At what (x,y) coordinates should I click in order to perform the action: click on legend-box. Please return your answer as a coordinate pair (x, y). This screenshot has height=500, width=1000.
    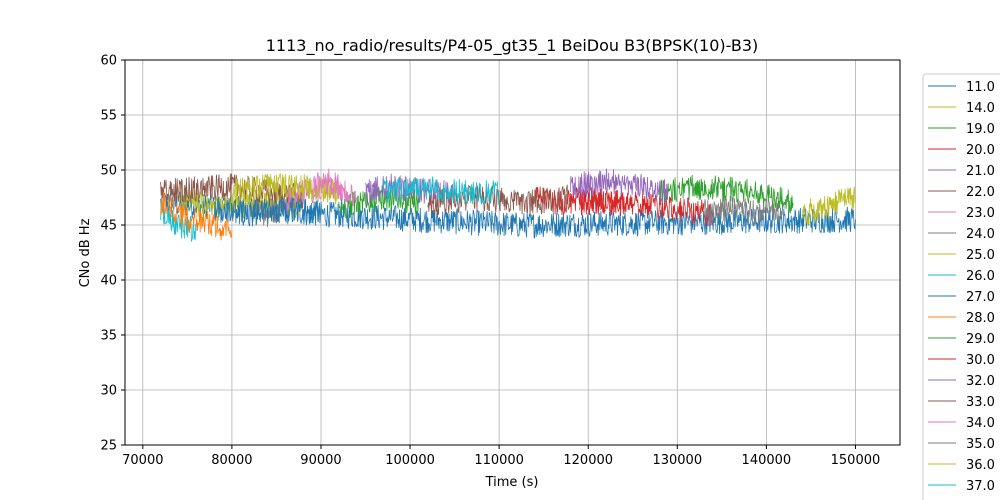
    Looking at the image, I should click on (961, 286).